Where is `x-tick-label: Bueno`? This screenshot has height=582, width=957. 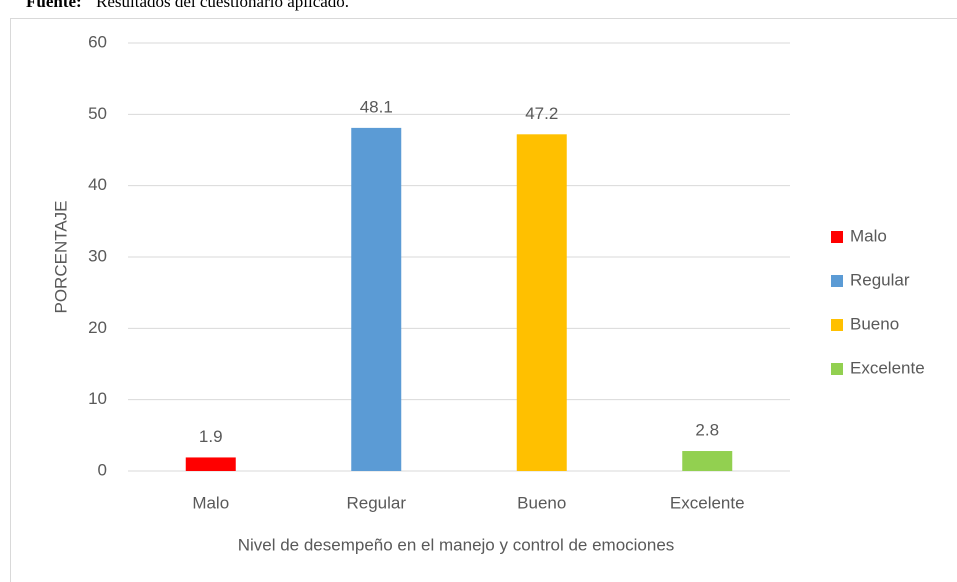 x-tick-label: Bueno is located at coordinates (541, 502).